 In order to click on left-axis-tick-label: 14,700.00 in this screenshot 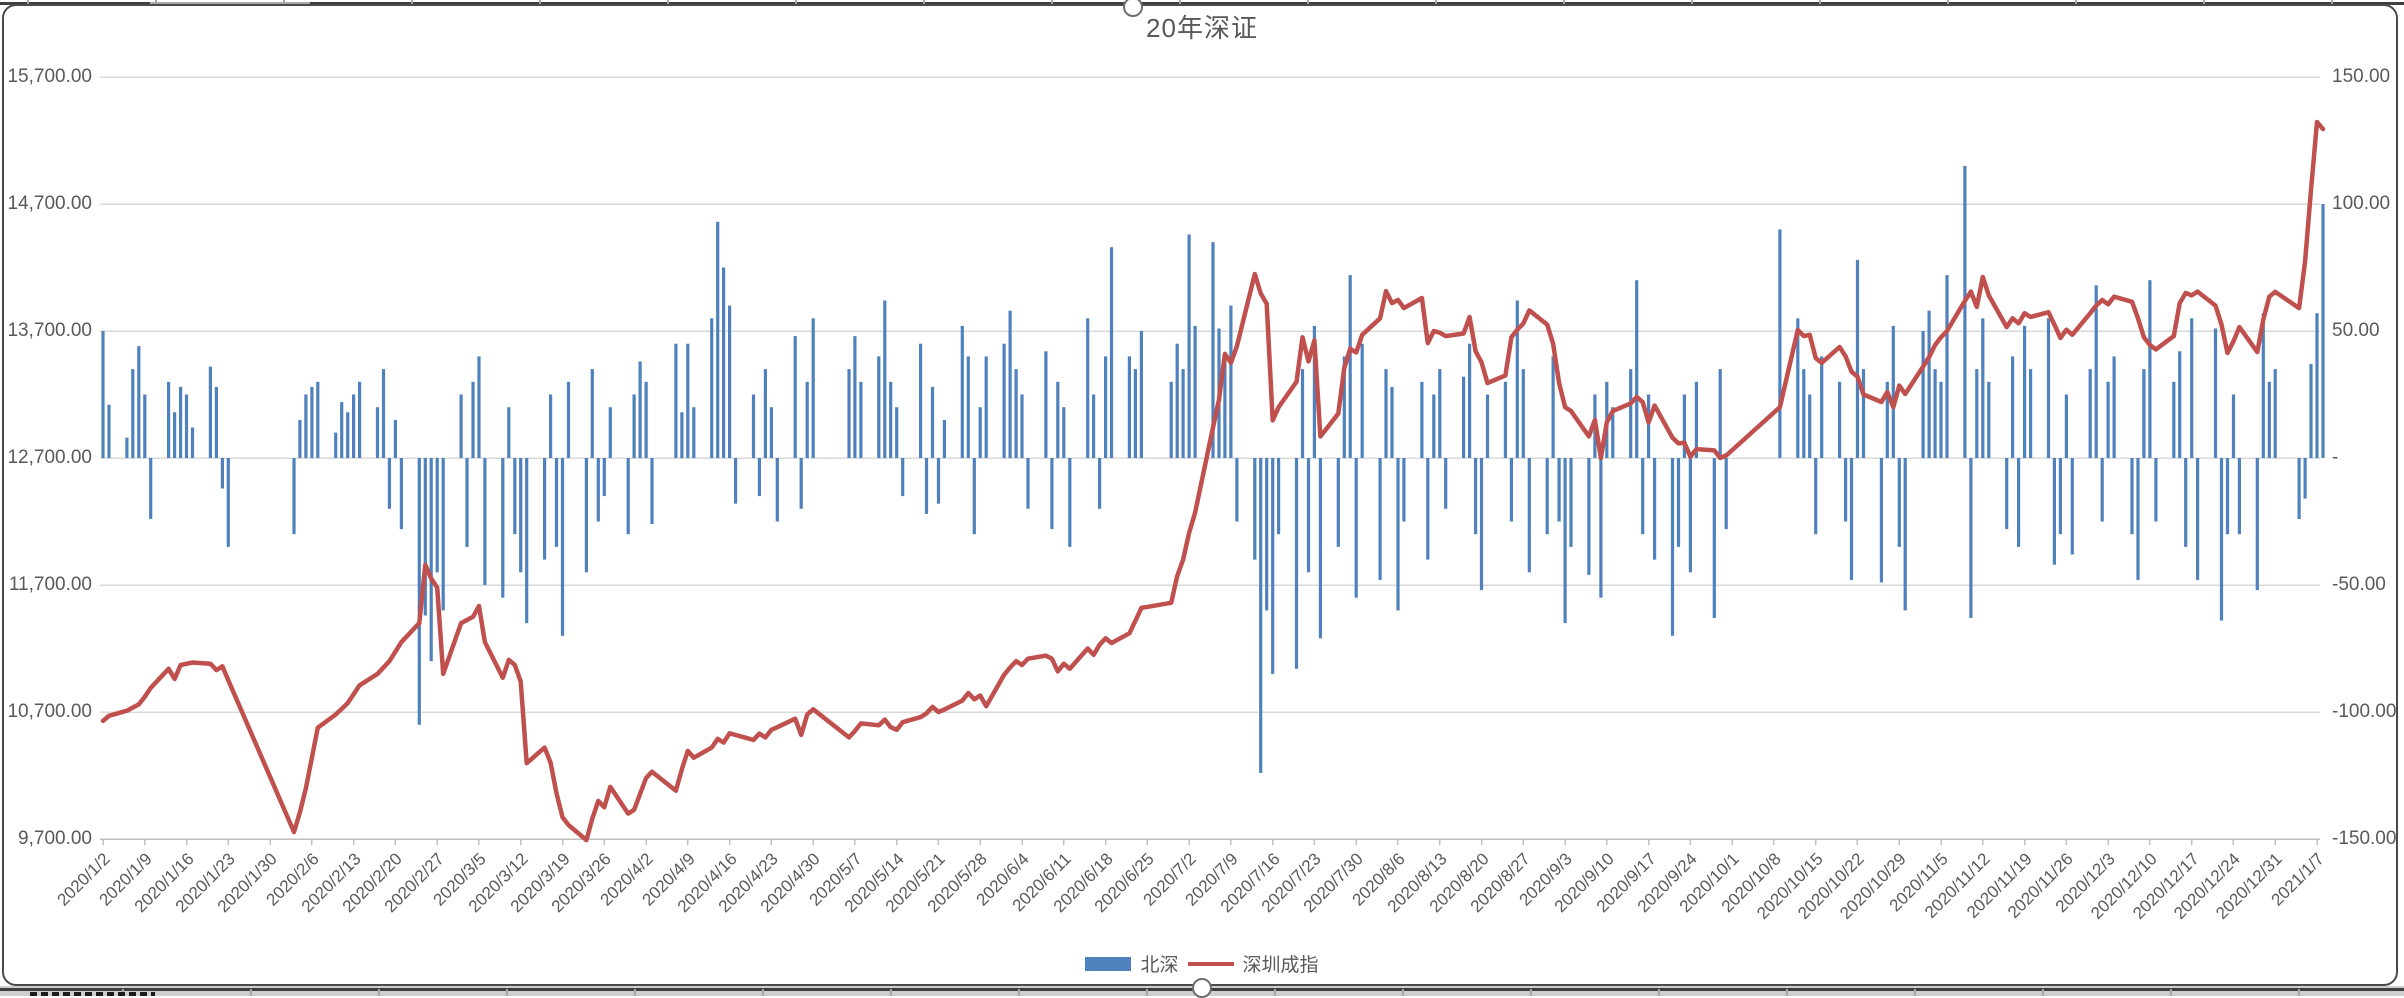, I will do `click(49, 203)`.